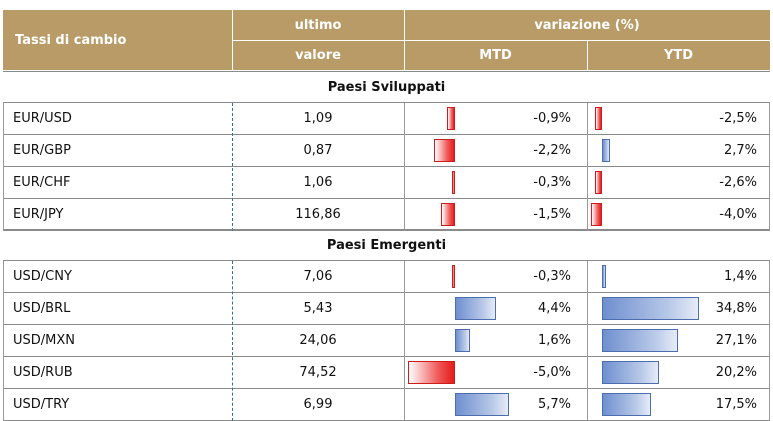 The height and width of the screenshot is (421, 773). Describe the element at coordinates (42, 276) in the screenshot. I see `currency-pair: USD/CNY` at that location.